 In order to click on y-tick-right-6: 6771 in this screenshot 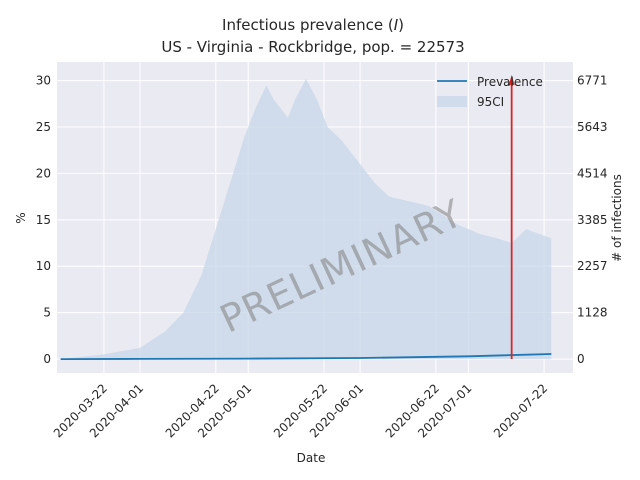, I will do `click(592, 81)`.